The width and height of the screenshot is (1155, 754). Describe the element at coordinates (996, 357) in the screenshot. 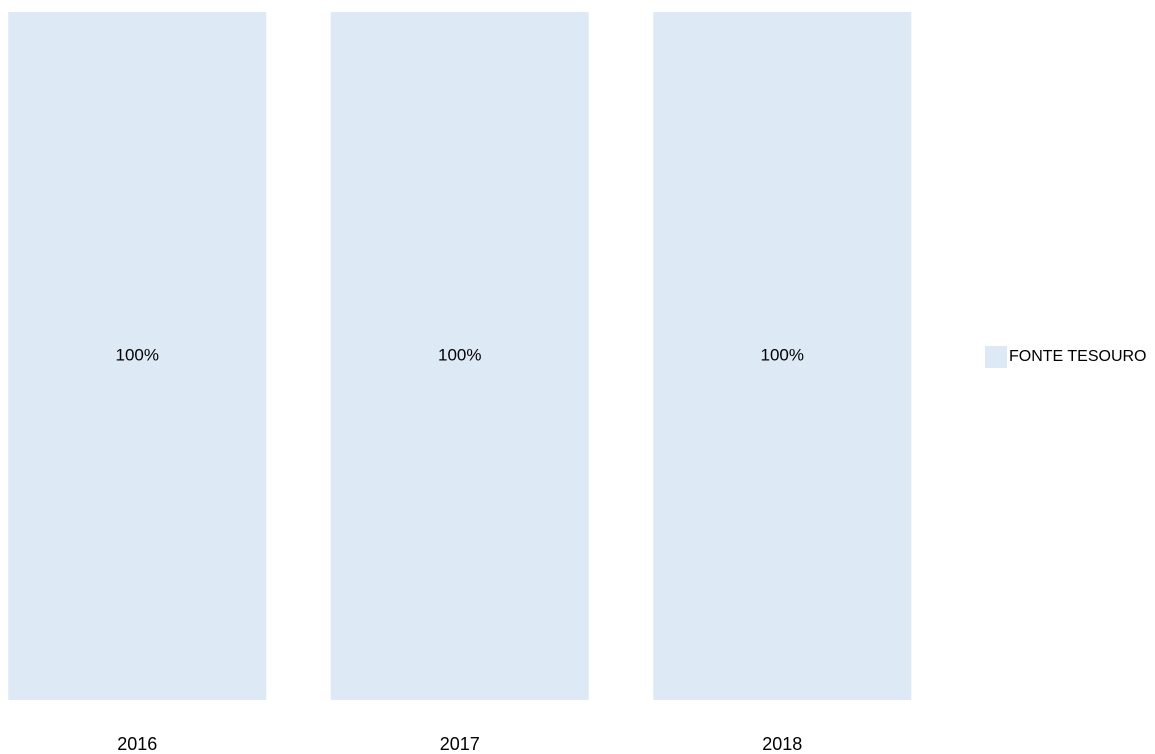

I see `legend-swatch` at that location.